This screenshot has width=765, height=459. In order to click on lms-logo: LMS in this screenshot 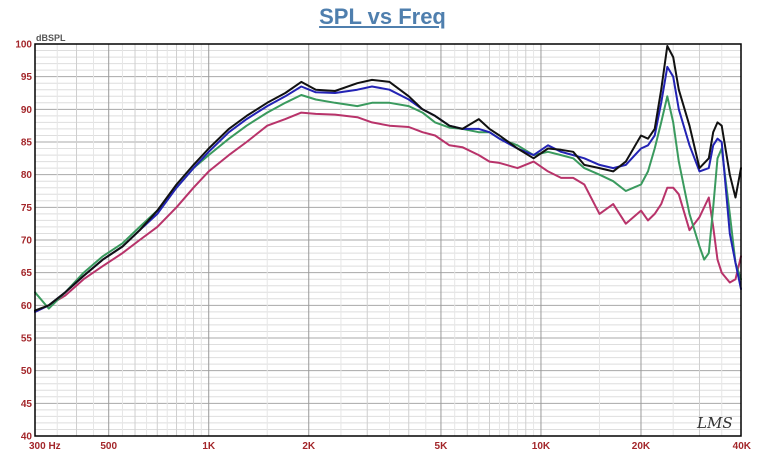, I will do `click(714, 423)`.